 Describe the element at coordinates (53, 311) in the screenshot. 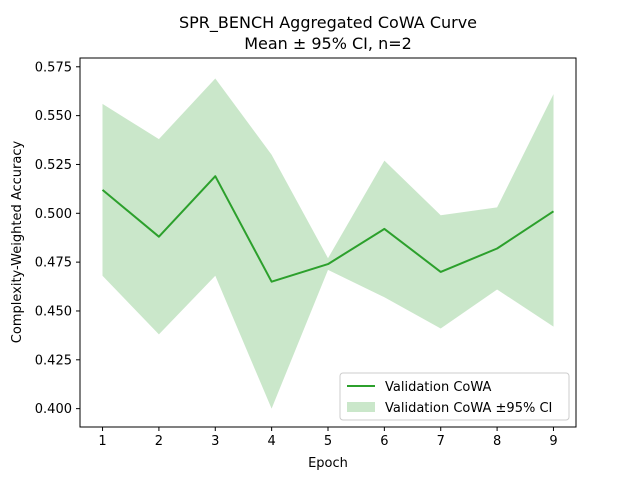

I see `y-tick-label: 0.450` at that location.